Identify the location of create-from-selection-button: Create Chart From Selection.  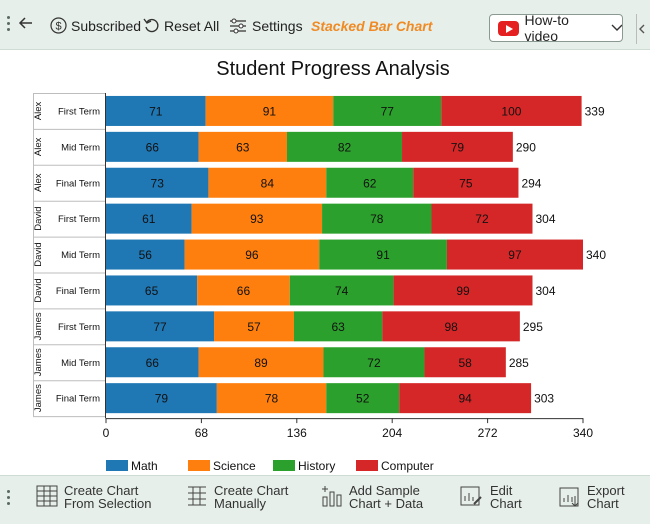
(93, 497).